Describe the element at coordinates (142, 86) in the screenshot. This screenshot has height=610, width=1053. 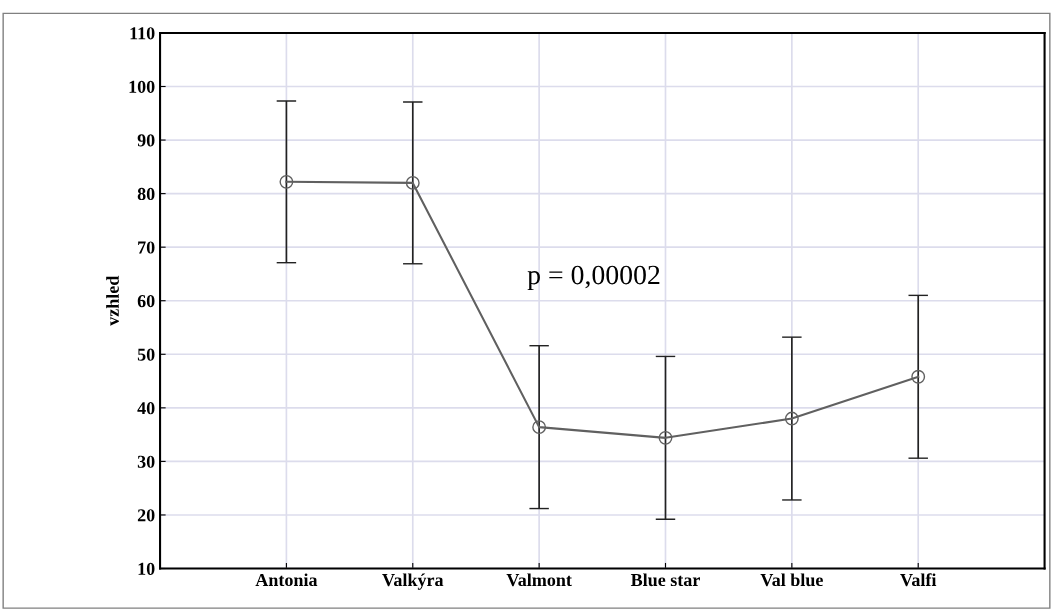
I see `y-tick-label: 100` at that location.